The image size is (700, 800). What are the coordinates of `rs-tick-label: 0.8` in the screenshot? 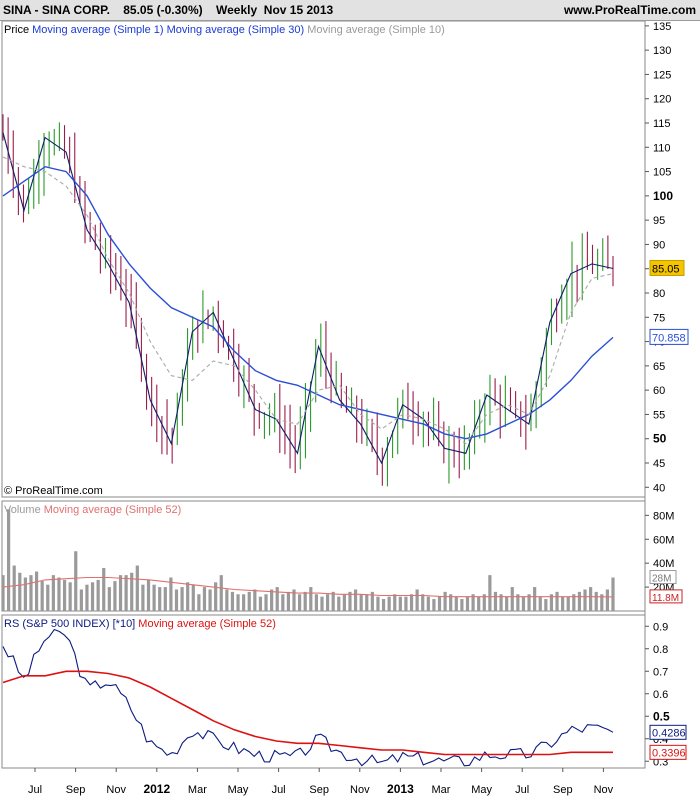 It's located at (660, 650).